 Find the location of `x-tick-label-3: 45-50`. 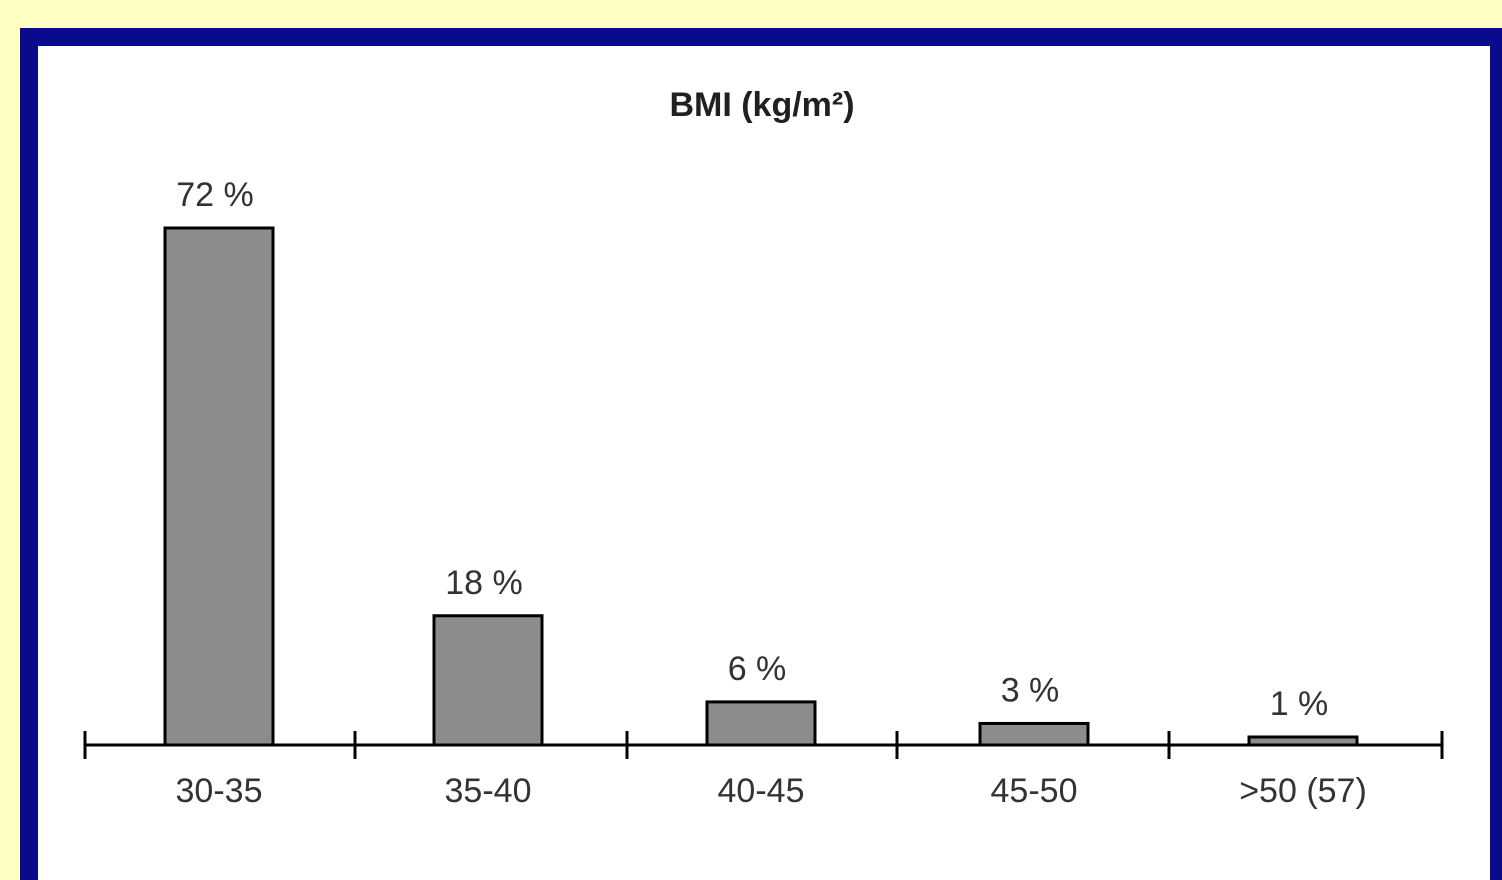

x-tick-label-3: 45-50 is located at coordinates (1034, 791).